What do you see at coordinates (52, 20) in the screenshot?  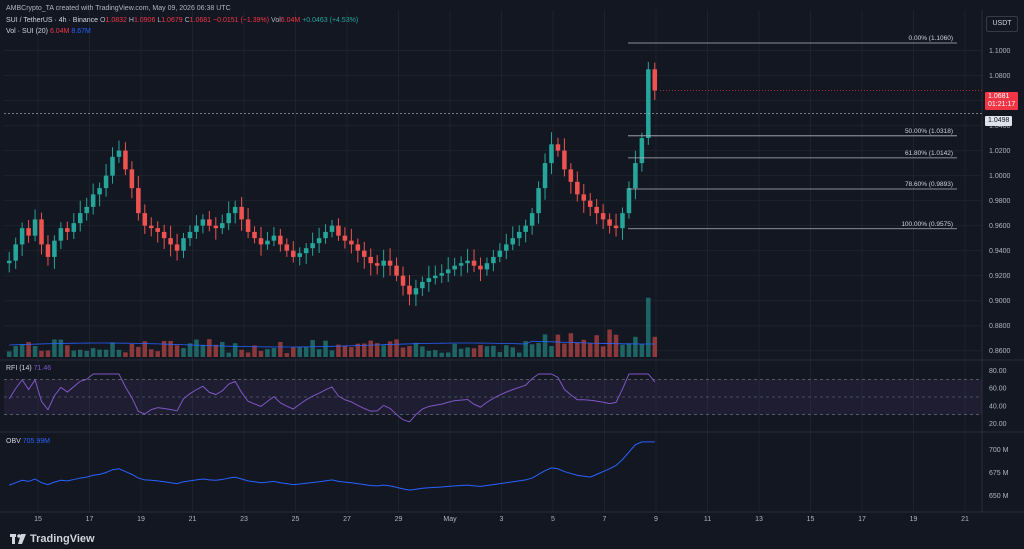 I see `symbol-title: SUI / TetherUS · 4h · Binance` at bounding box center [52, 20].